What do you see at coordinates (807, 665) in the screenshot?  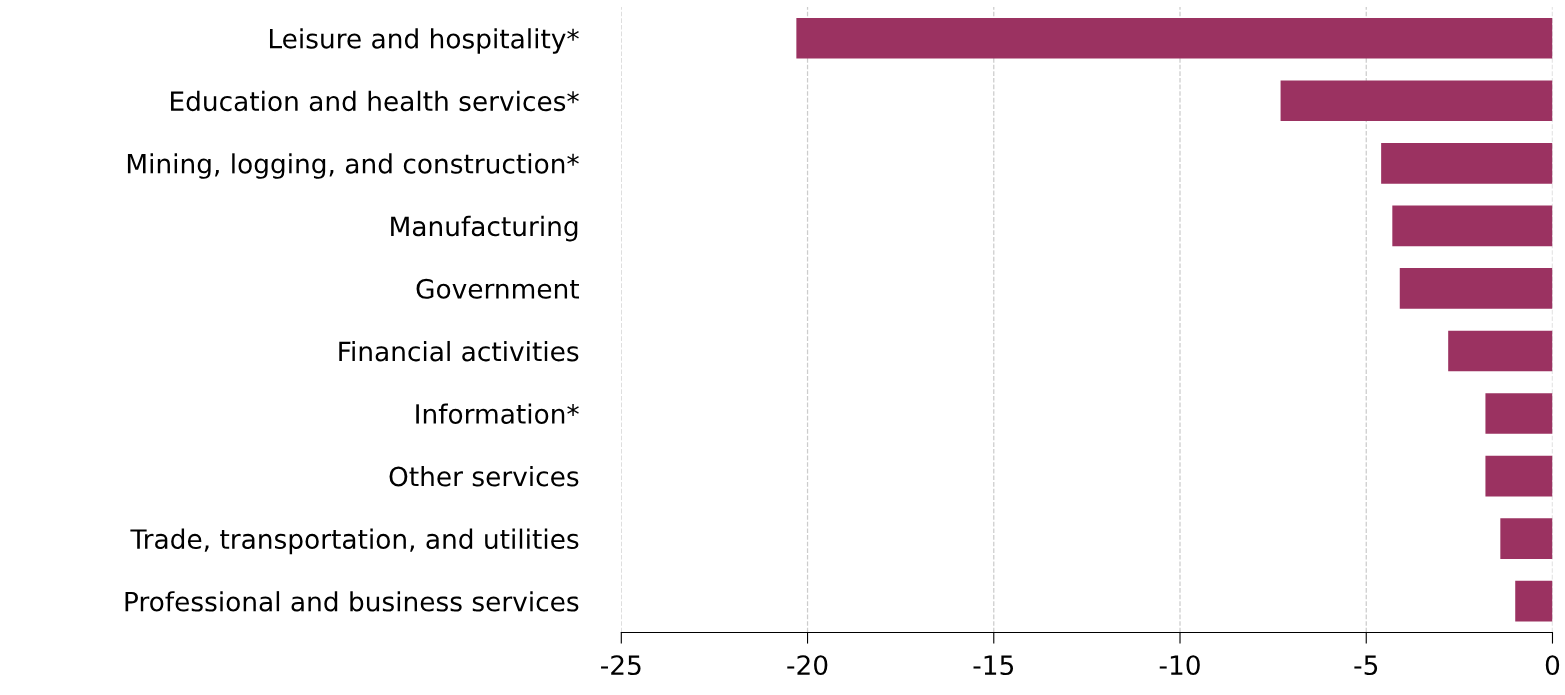 I see `x-tick-label: -20` at bounding box center [807, 665].